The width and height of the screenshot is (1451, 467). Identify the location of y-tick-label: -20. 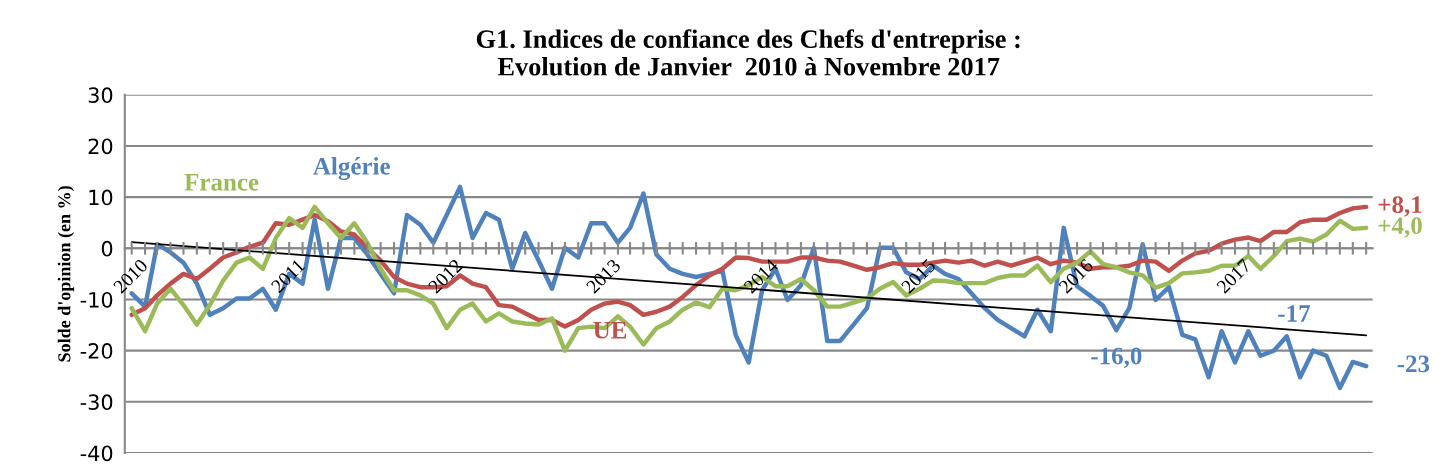
(96, 351).